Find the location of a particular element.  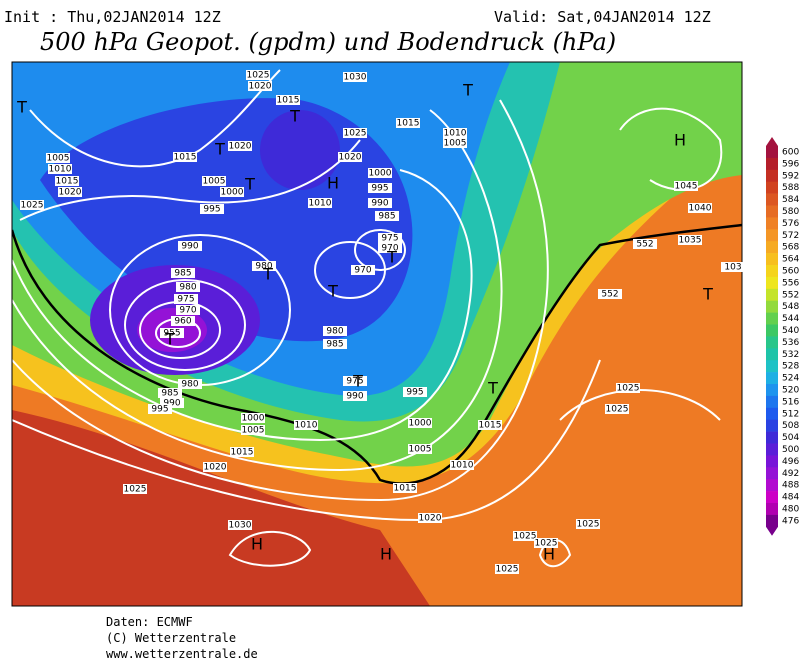

footer-source: Daten: ECMWF is located at coordinates (149, 622).